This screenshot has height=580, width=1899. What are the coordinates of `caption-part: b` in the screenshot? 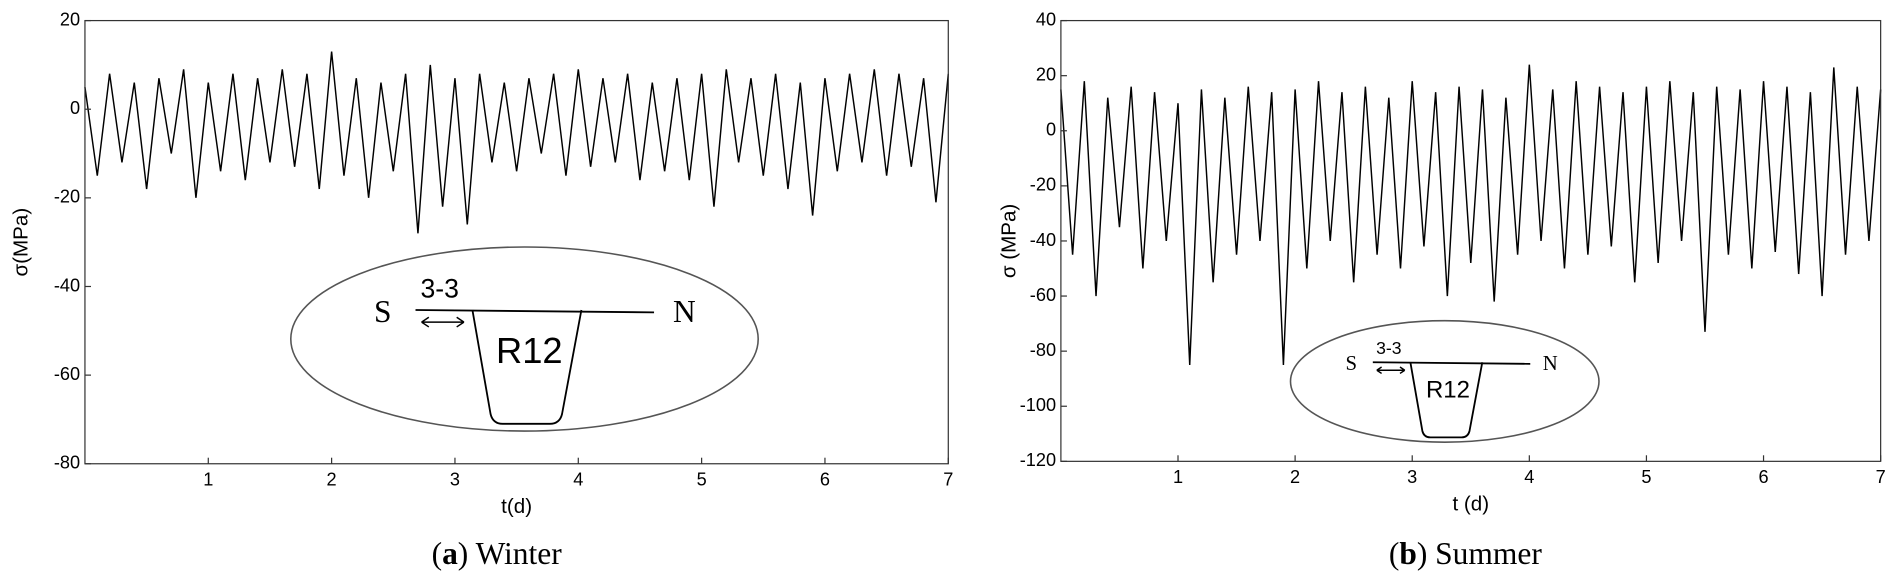 It's located at (1408, 553).